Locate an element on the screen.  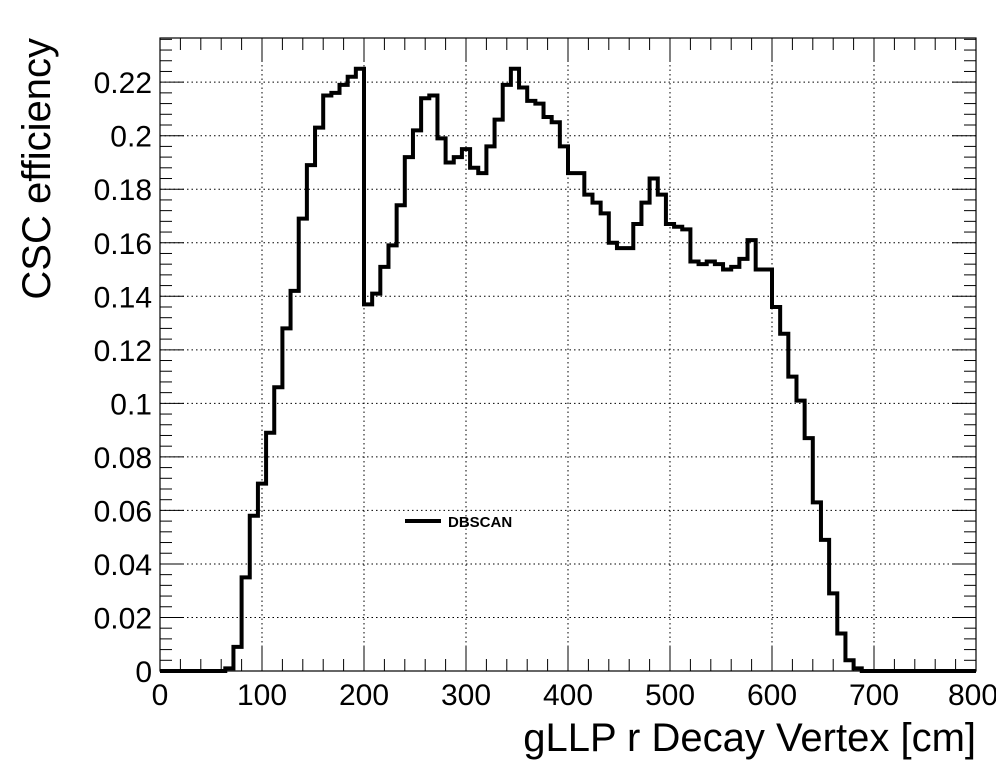
y-tick-label: 0.22 is located at coordinates (123, 83).